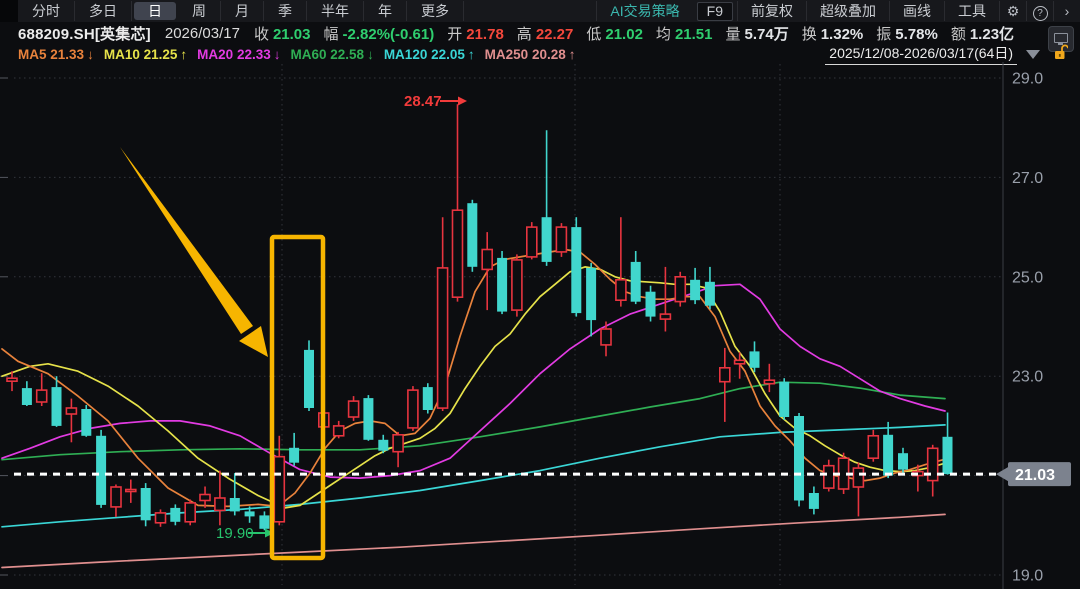 The image size is (1080, 589). Describe the element at coordinates (1012, 11) in the screenshot. I see `gear-icon: ⚙` at that location.